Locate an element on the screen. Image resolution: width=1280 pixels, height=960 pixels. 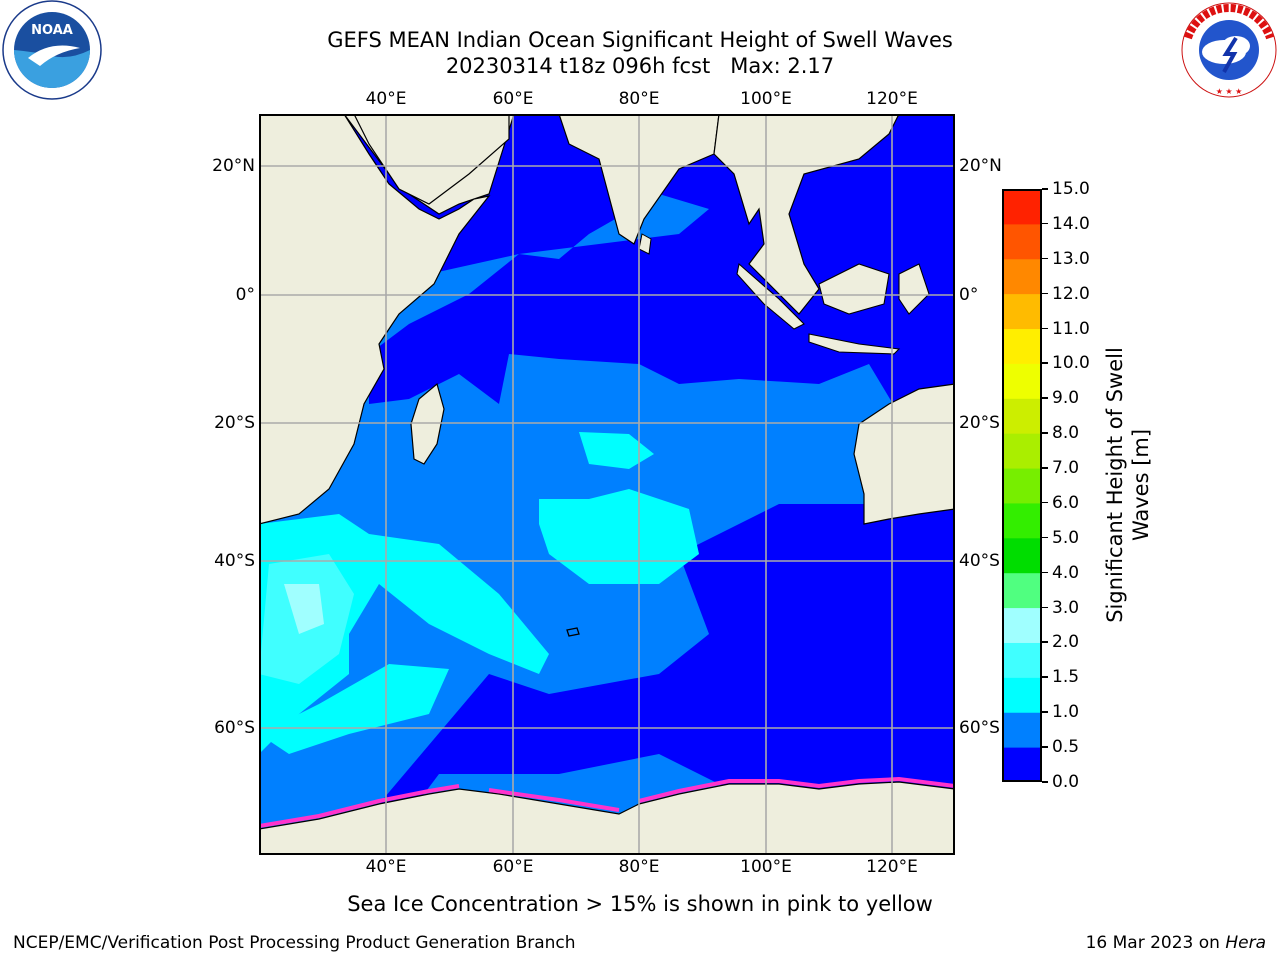
colorbar-tick-label: 0.5 is located at coordinates (1066, 747).